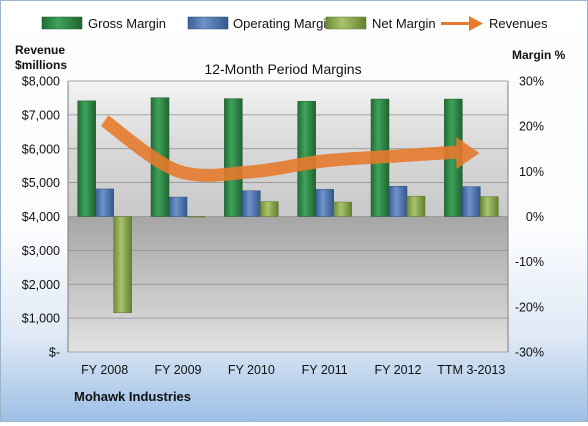 The image size is (588, 426). What do you see at coordinates (132, 396) in the screenshot?
I see `company-name: Mohawk Industries` at bounding box center [132, 396].